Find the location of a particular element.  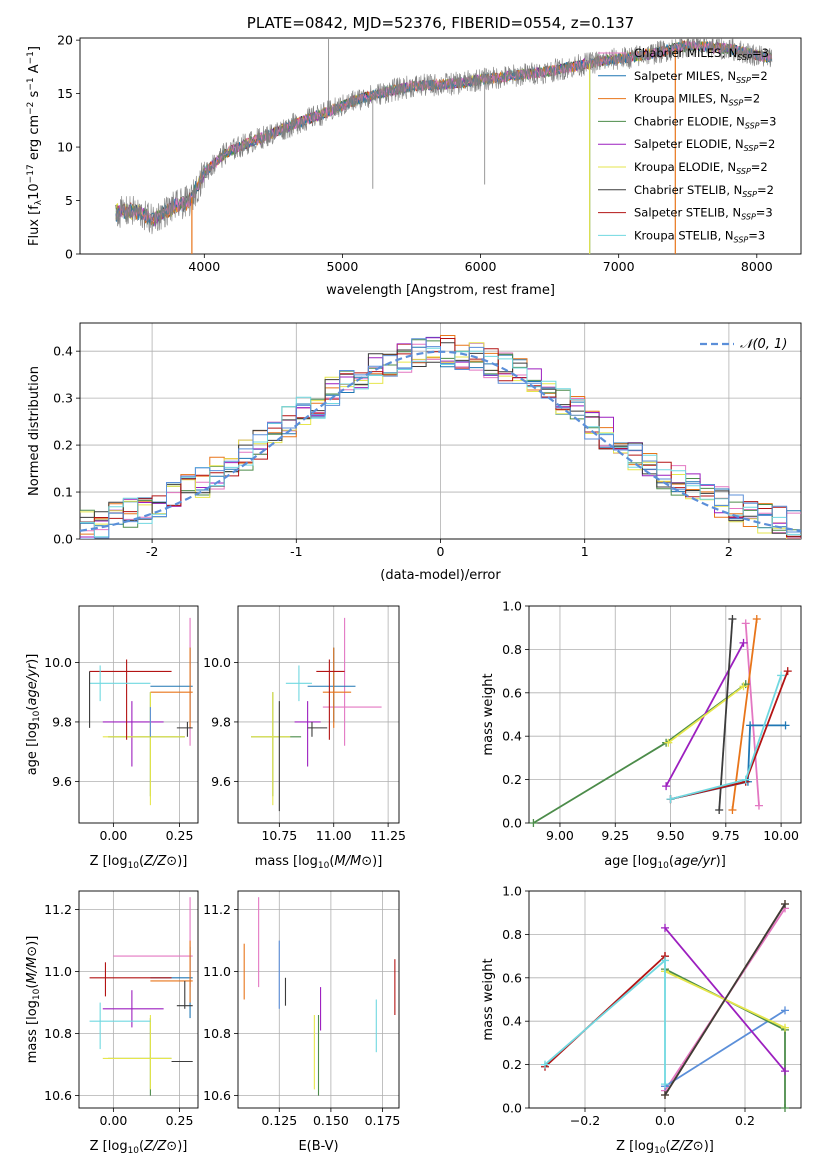

axes-z-mass: 0.00 0.25 10.6 10.8 11.0 11.2 is located at coordinates (121, 1009).